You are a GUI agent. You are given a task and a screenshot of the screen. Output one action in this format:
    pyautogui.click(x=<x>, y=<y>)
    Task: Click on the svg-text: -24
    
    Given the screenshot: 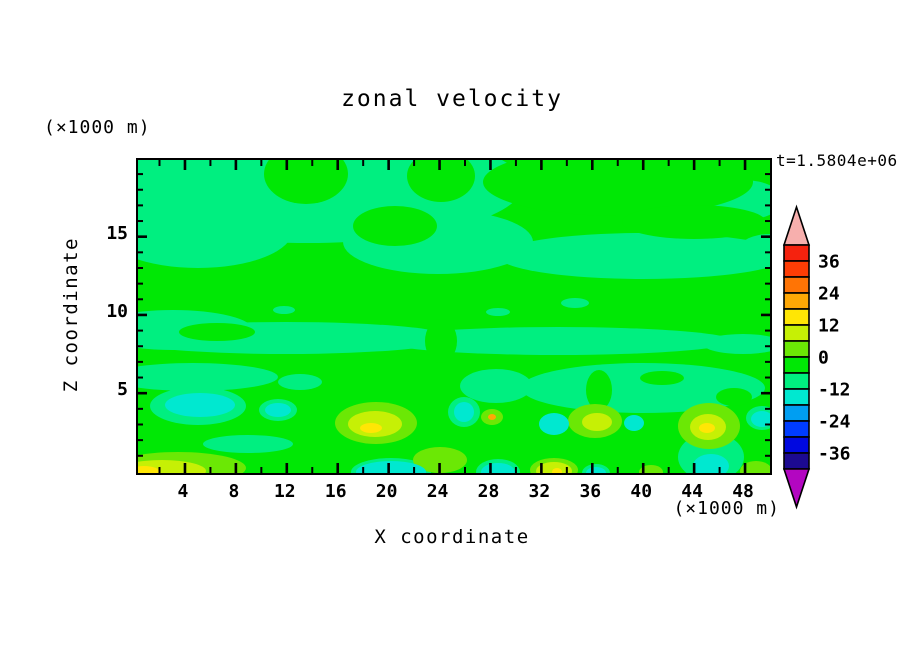 What is the action you would take?
    pyautogui.click(x=834, y=422)
    